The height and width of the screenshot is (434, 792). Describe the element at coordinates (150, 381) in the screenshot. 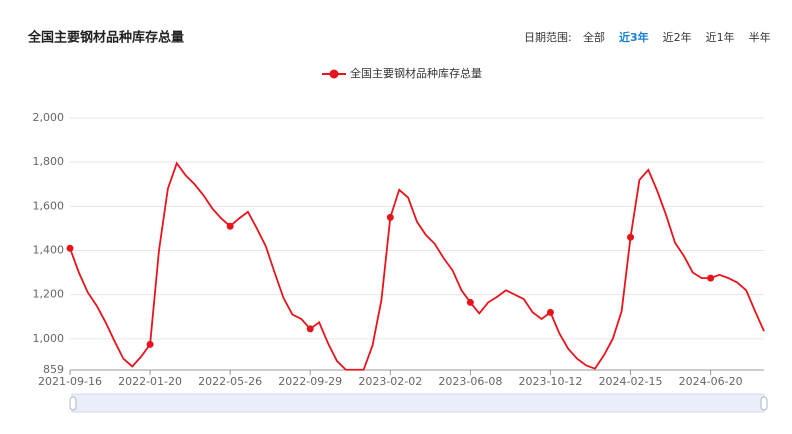

I see `x-tick-label: 2022-01-20` at that location.